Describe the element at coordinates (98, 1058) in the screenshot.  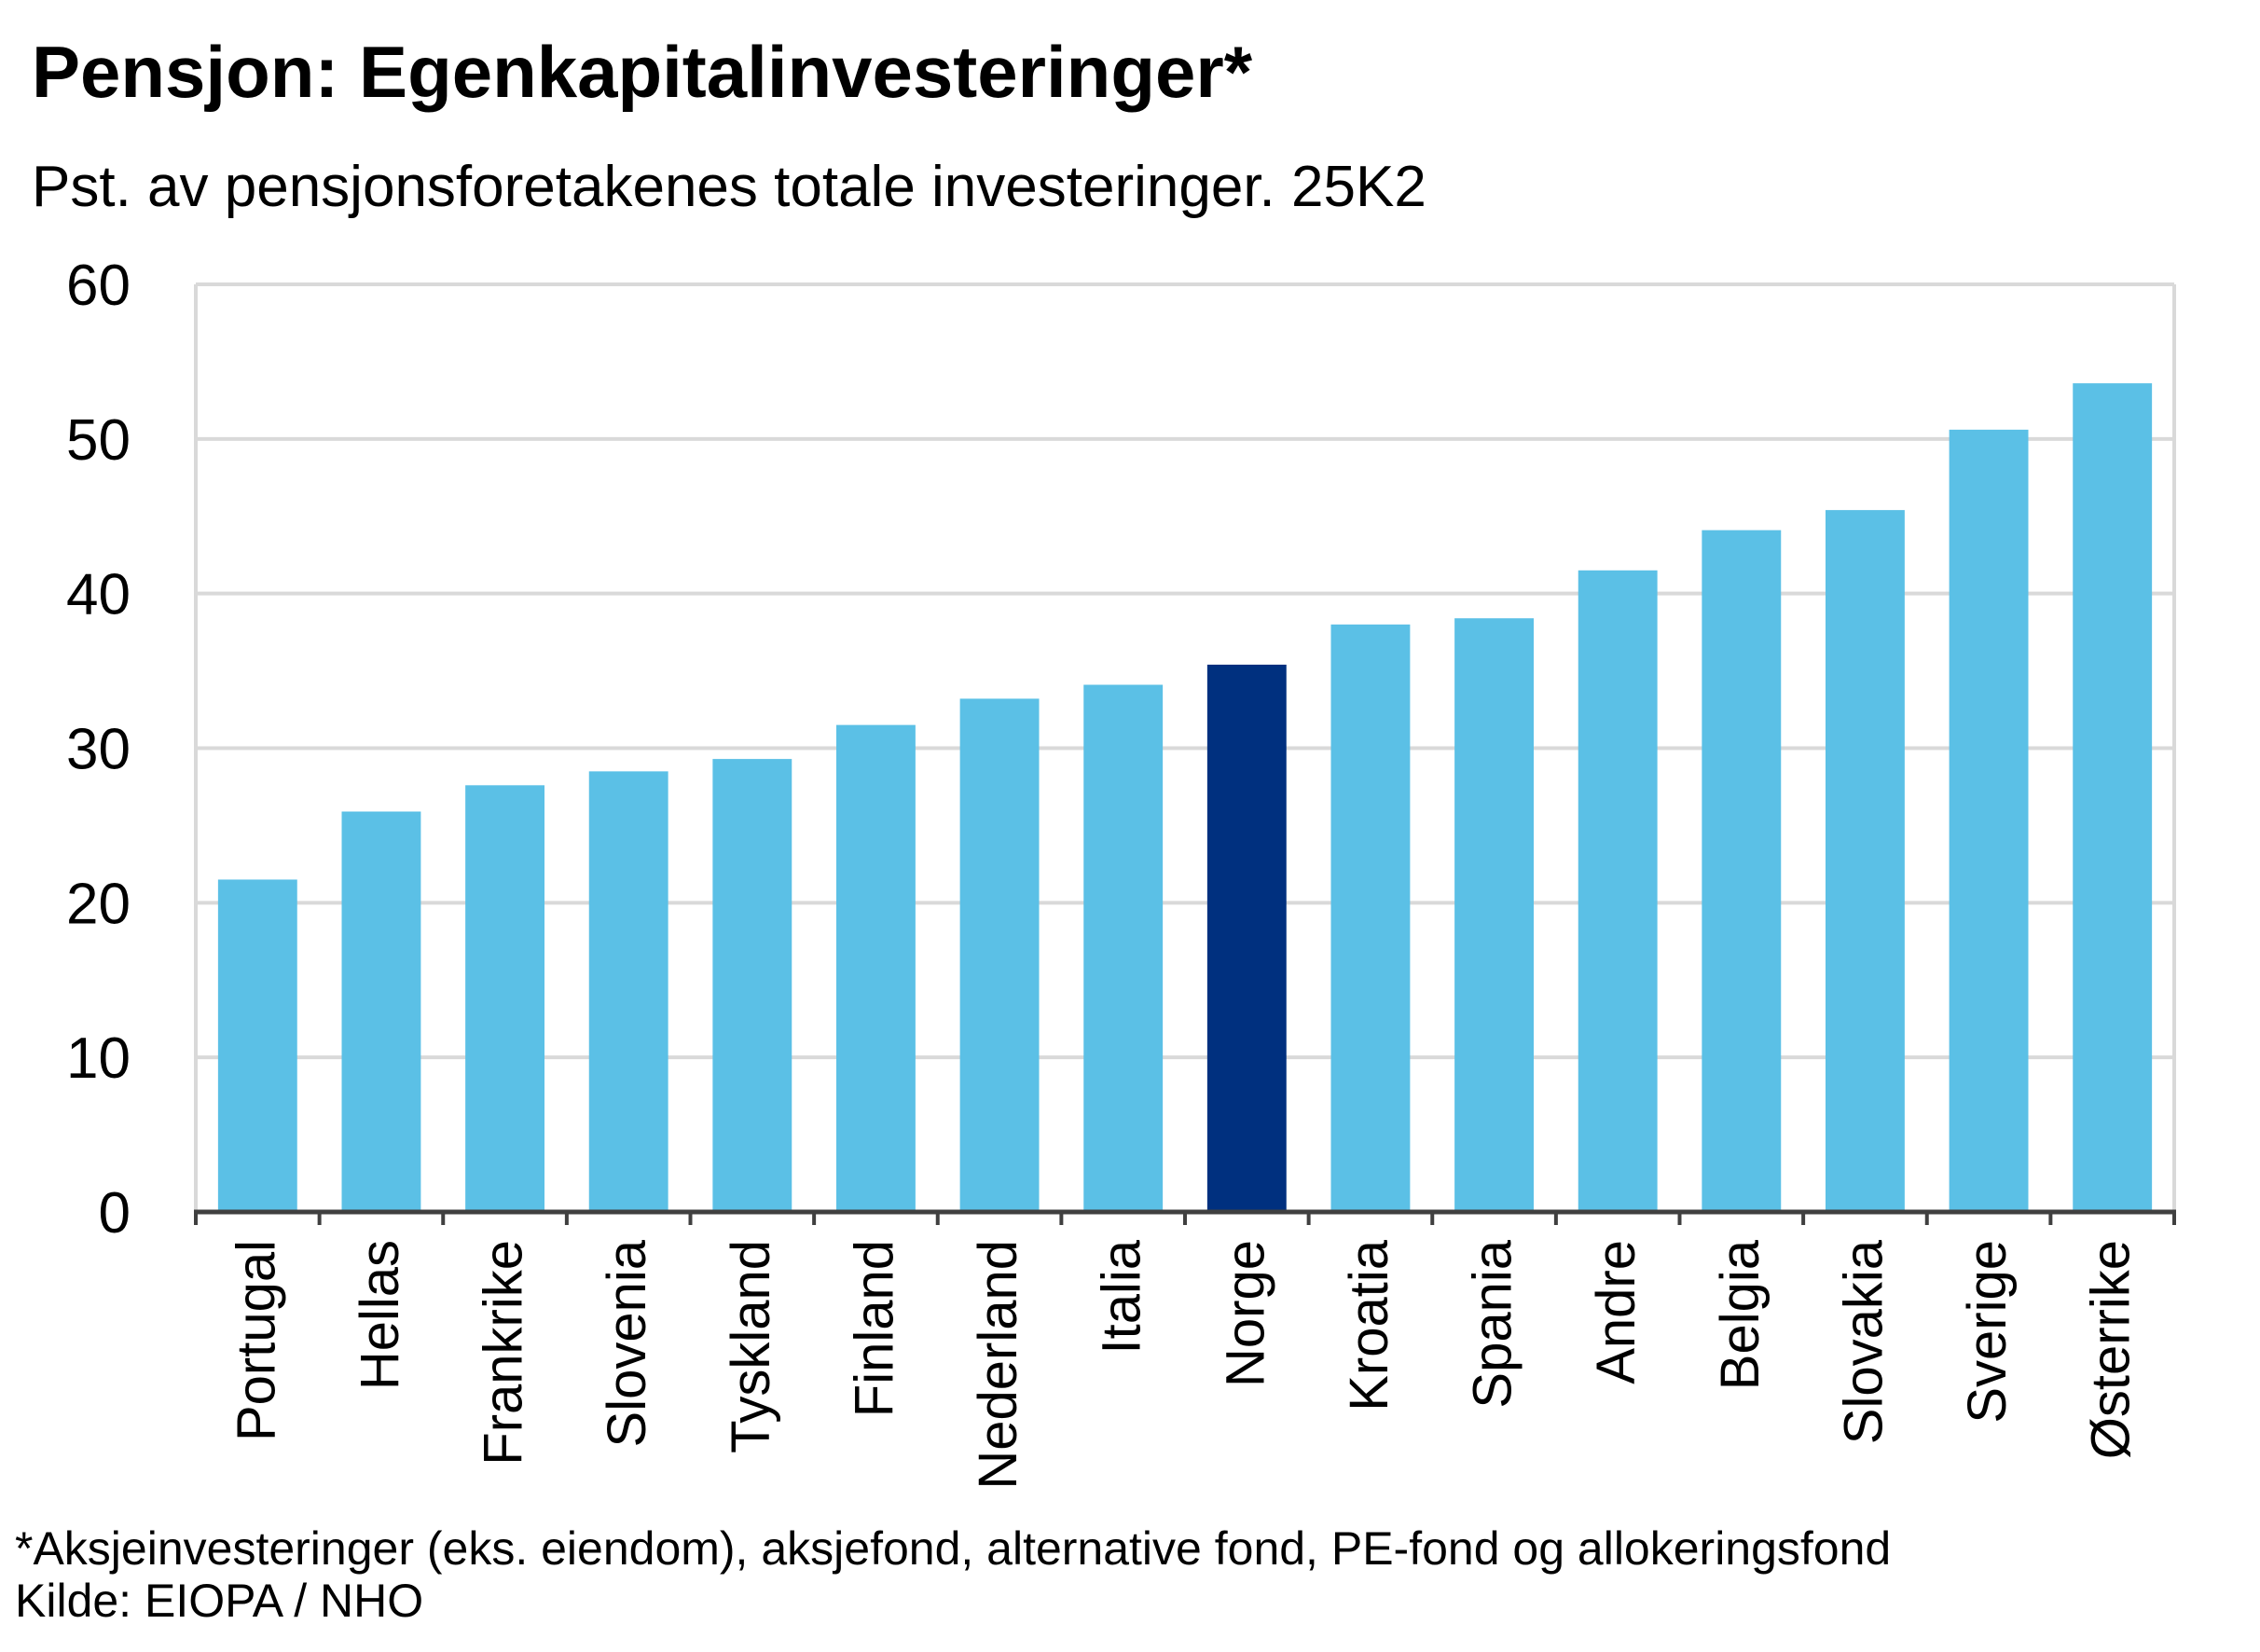
I see `y-tick-label: 10` at that location.